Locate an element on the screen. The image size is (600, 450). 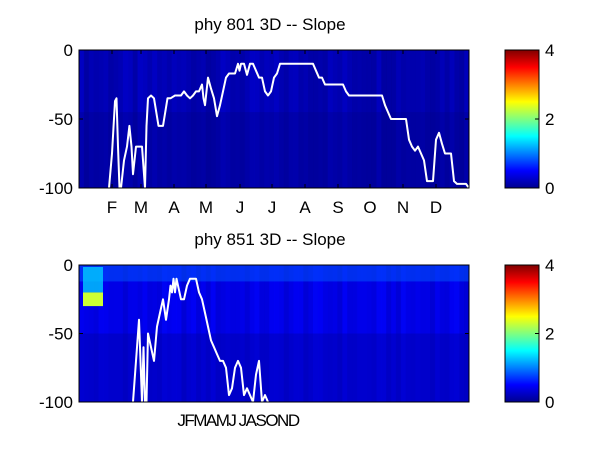
overlay-line-group is located at coordinates (200, 339).